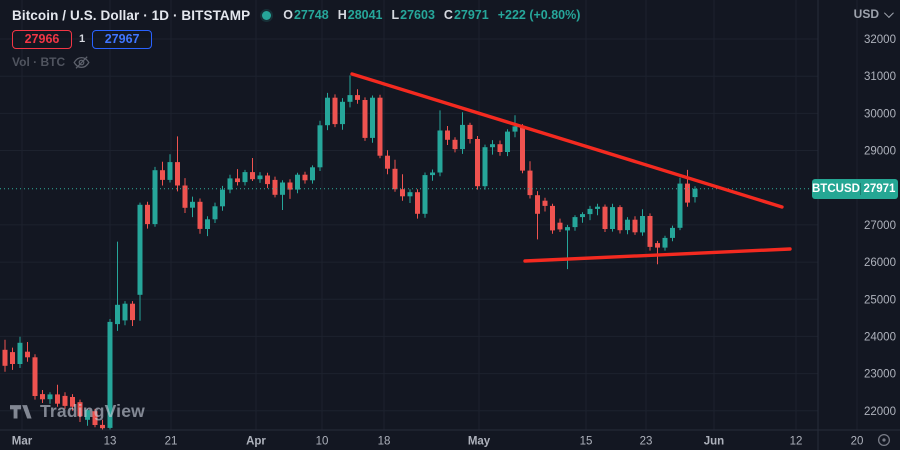 The width and height of the screenshot is (900, 450). What do you see at coordinates (880, 375) in the screenshot?
I see `price-tick-label: 23000` at bounding box center [880, 375].